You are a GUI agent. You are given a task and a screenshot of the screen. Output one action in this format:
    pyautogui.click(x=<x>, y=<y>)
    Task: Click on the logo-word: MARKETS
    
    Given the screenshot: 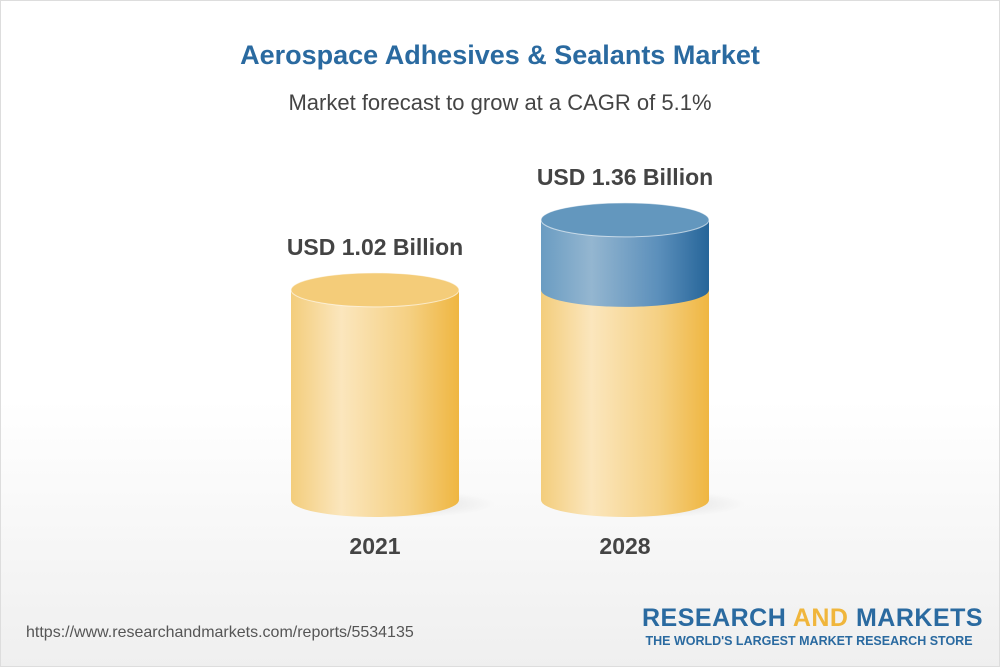 What is the action you would take?
    pyautogui.click(x=919, y=618)
    